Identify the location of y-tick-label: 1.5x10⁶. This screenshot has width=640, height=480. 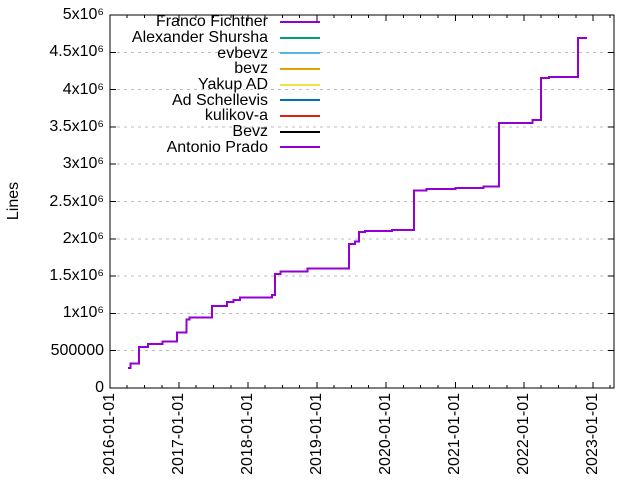
(76, 276).